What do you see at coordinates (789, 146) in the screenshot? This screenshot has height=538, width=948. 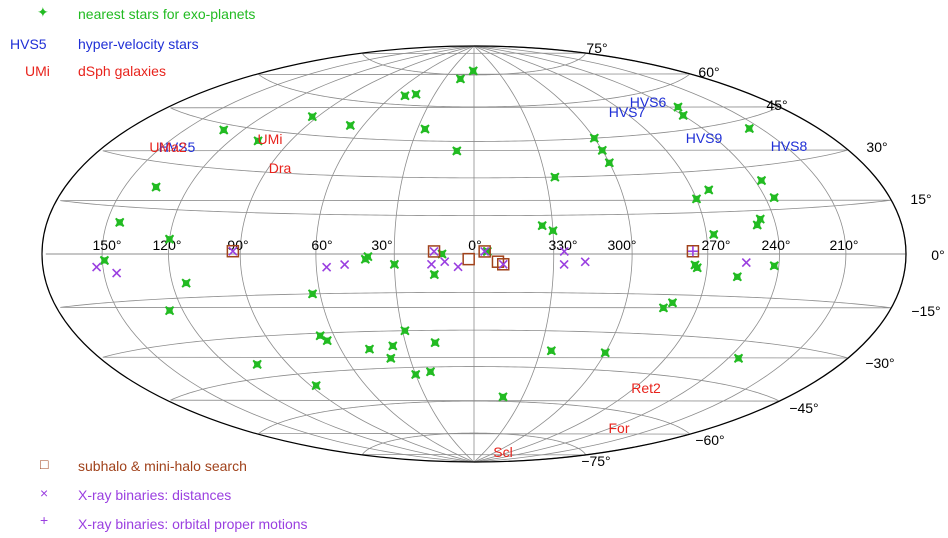 I see `object-label-hvs8: HVS8` at bounding box center [789, 146].